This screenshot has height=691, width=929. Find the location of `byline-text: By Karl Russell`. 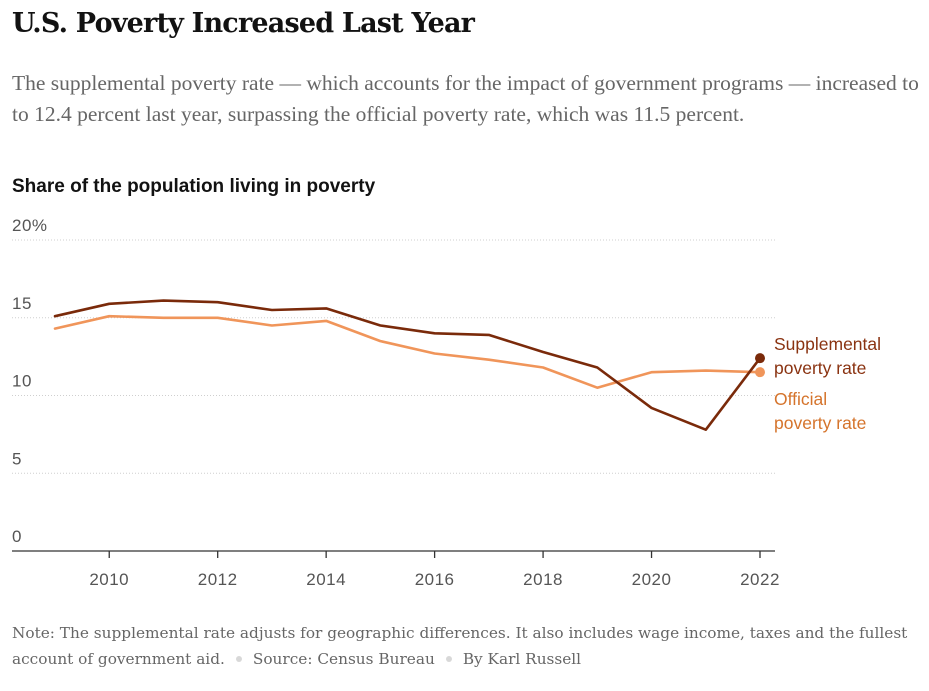

byline-text: By Karl Russell is located at coordinates (522, 659).